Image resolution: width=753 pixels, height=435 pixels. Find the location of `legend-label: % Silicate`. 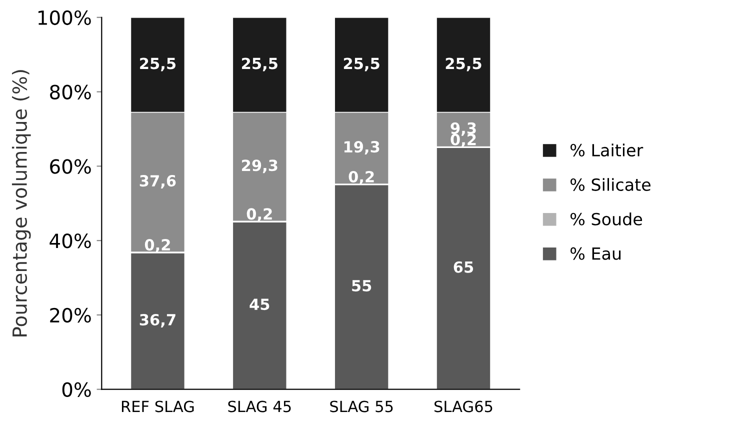

legend-label: % Silicate is located at coordinates (610, 184).